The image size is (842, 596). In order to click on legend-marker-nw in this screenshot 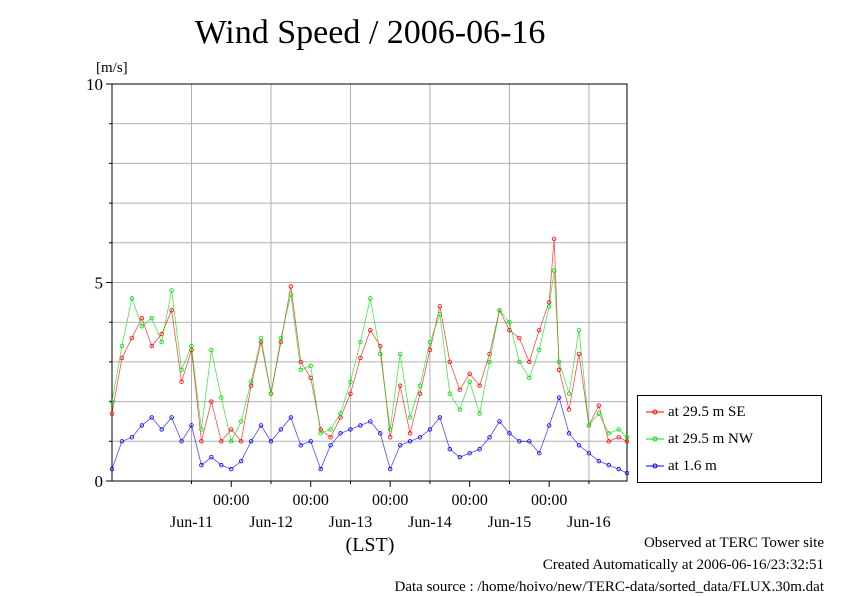, I will do `click(655, 439)`.